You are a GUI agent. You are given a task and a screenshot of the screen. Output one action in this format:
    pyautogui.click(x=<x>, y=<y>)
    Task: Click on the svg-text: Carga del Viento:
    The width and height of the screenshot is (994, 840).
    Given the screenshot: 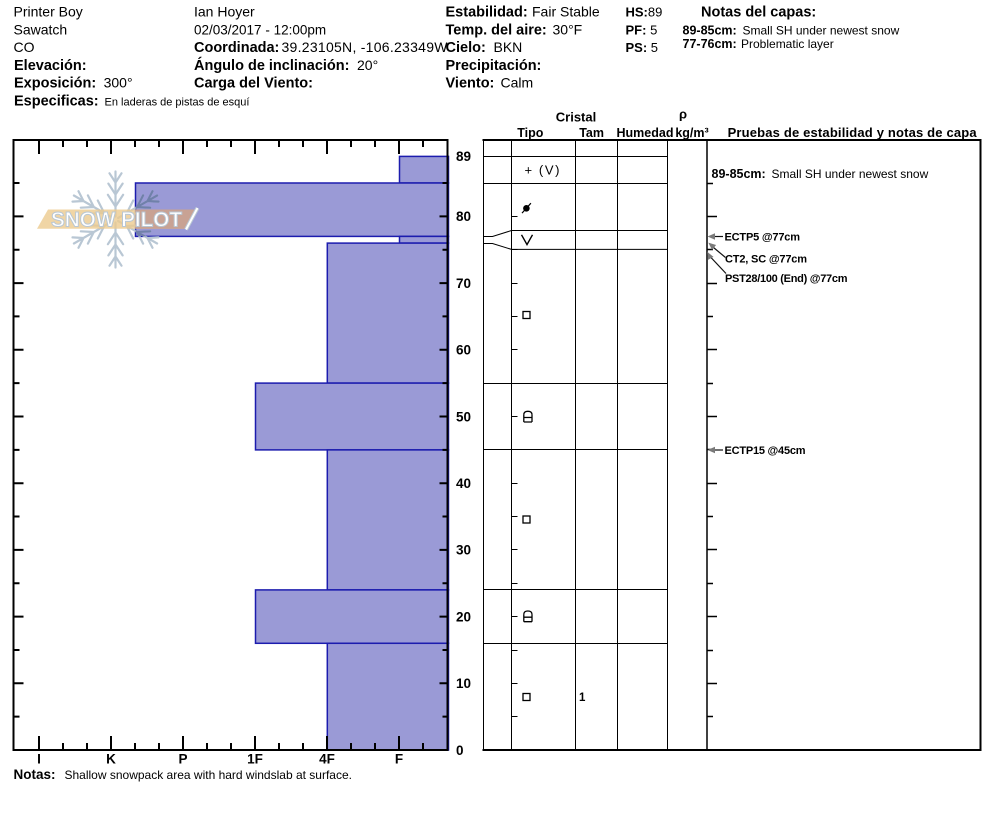 What is the action you would take?
    pyautogui.click(x=253, y=84)
    